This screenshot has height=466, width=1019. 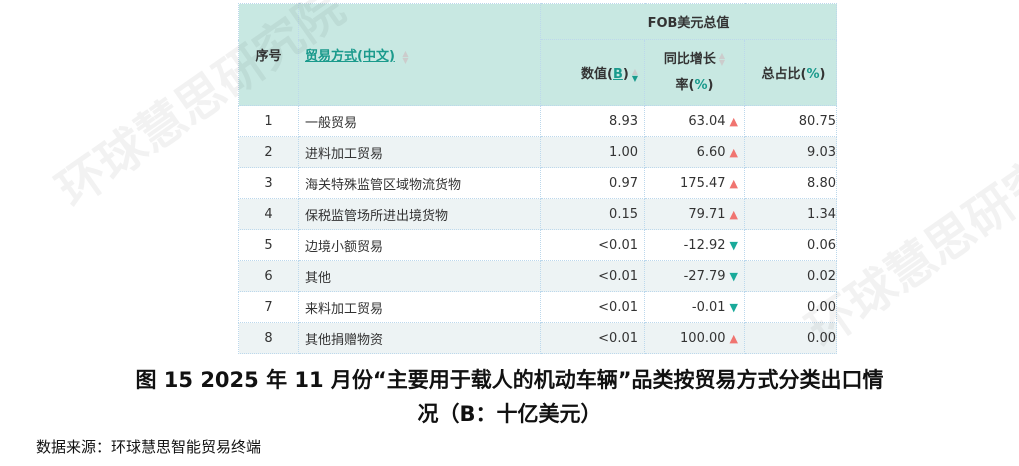 What do you see at coordinates (701, 85) in the screenshot?
I see `yoy-unit: %` at bounding box center [701, 85].